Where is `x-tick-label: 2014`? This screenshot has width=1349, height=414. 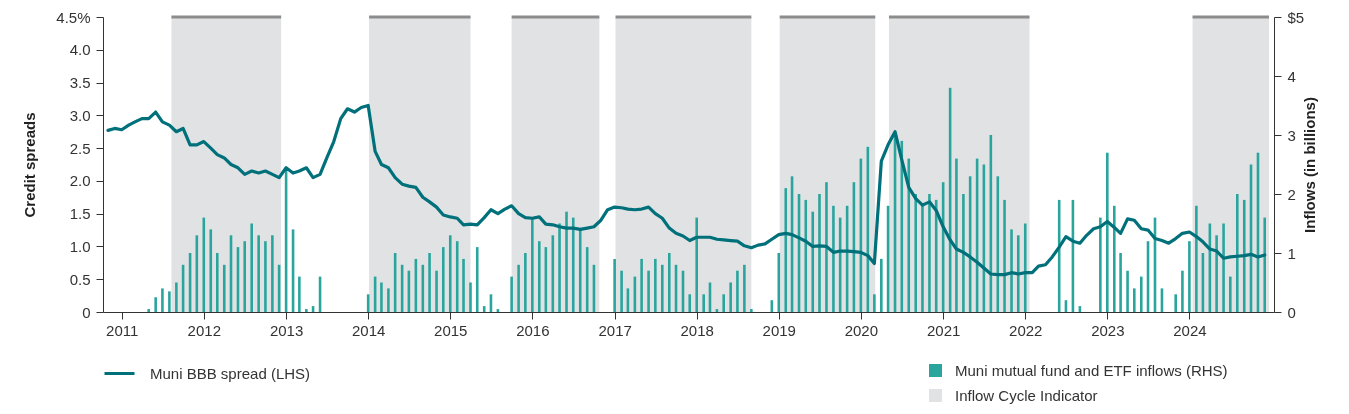 x-tick-label: 2014 is located at coordinates (368, 330).